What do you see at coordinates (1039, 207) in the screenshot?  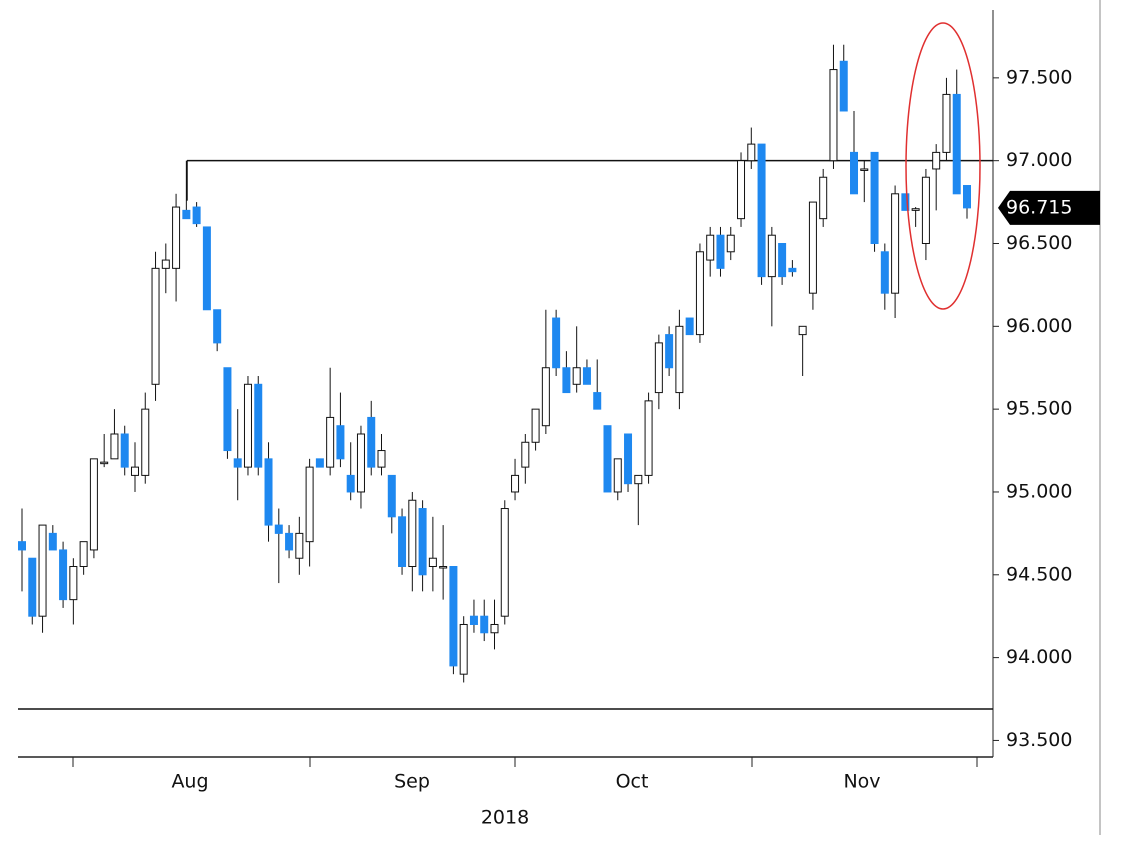 I see `price-tag-label: 96.715` at bounding box center [1039, 207].